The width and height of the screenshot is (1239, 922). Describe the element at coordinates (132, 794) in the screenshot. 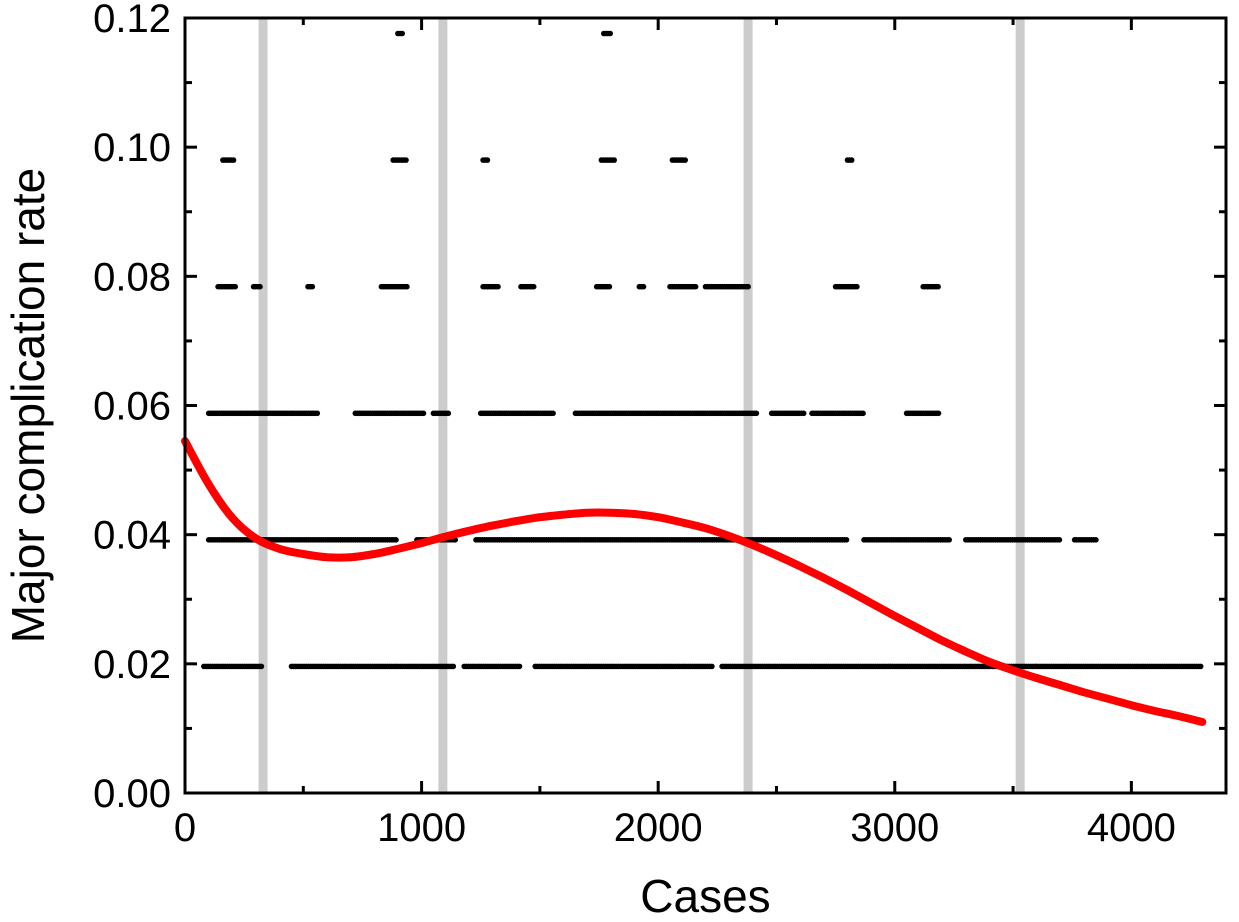

I see `y-tick-label: 0.00` at that location.